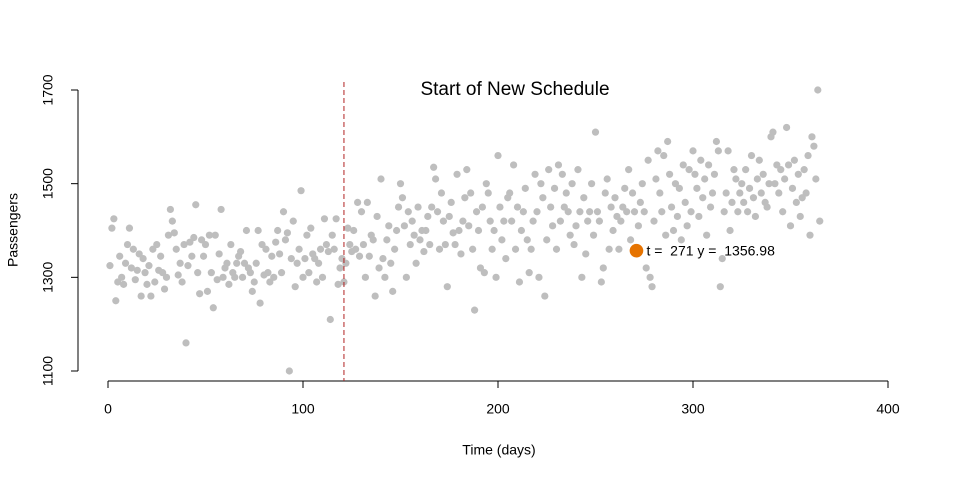  Describe the element at coordinates (693, 409) in the screenshot. I see `x-tick-label: 300` at that location.